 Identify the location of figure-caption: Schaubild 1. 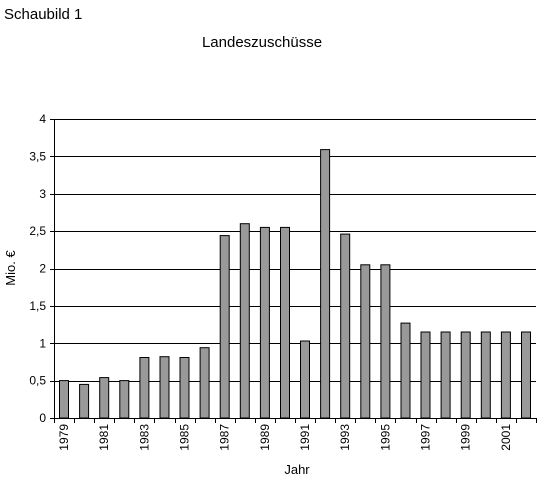
(43, 14).